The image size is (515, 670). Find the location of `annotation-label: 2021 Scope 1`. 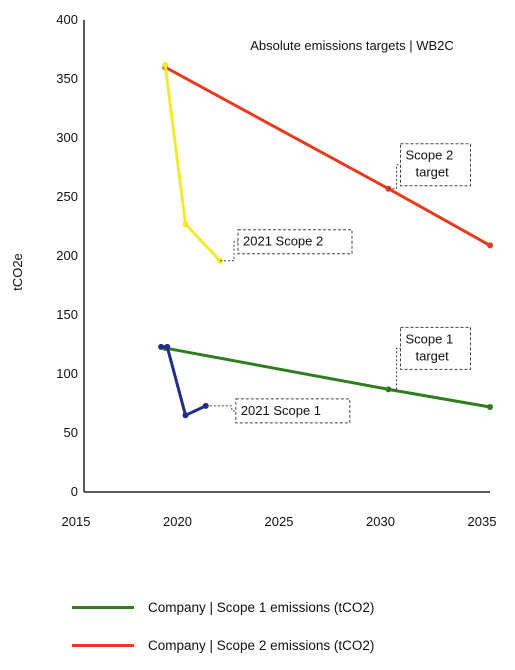

annotation-label: 2021 Scope 1 is located at coordinates (281, 410).